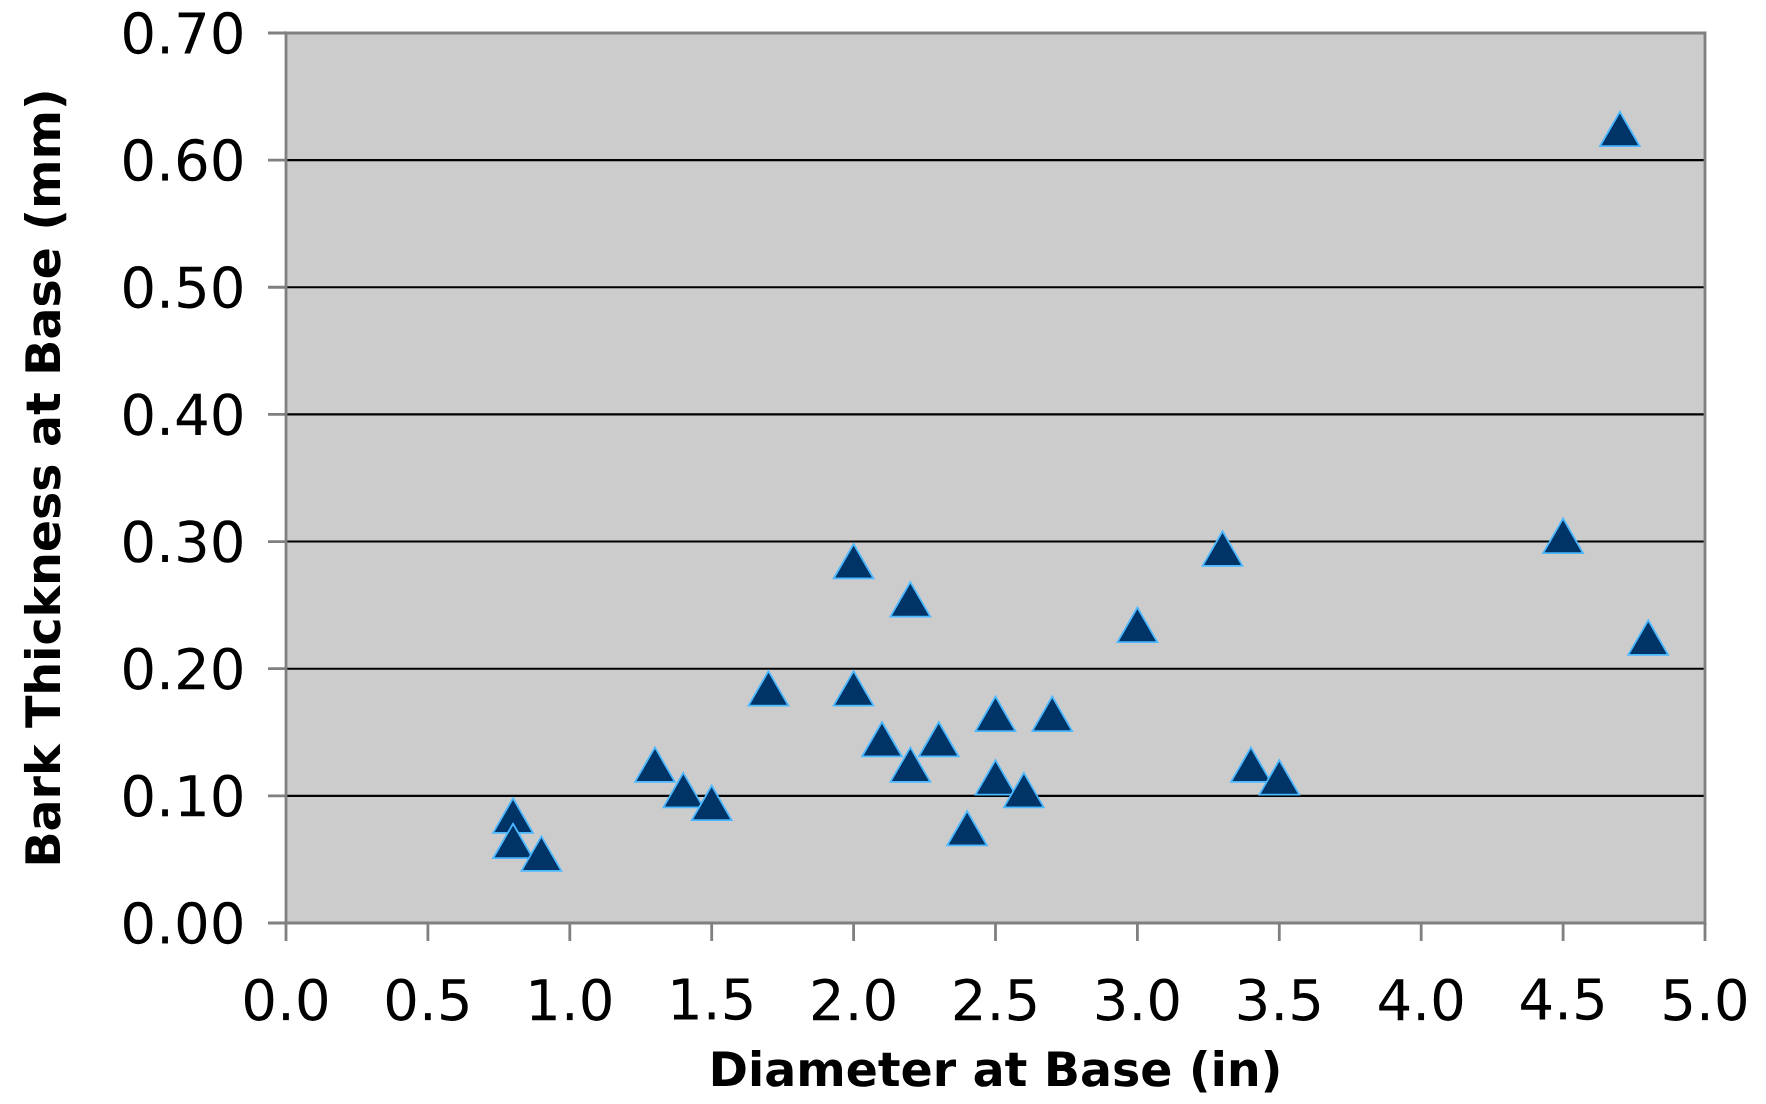 The height and width of the screenshot is (1104, 1766). Describe the element at coordinates (1279, 999) in the screenshot. I see `x-tick-label: 3.5` at that location.